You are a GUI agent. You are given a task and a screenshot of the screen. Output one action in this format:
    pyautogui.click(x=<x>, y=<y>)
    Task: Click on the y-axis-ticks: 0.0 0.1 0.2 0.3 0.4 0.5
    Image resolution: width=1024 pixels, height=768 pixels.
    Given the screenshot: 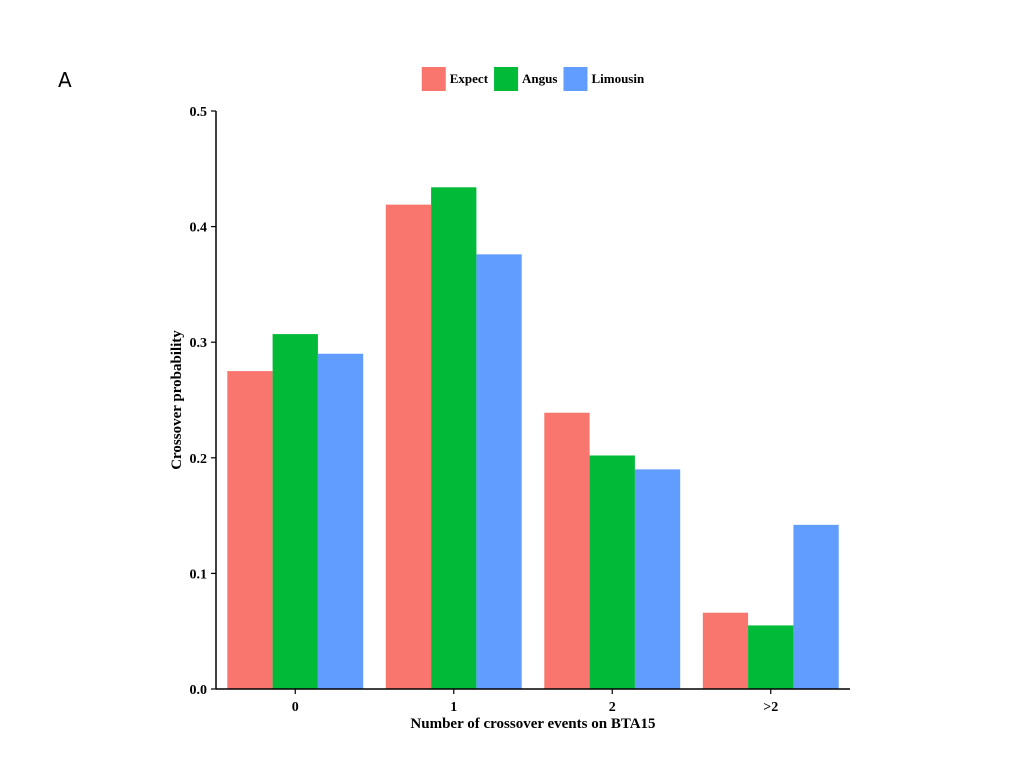 What is the action you would take?
    pyautogui.click(x=203, y=401)
    